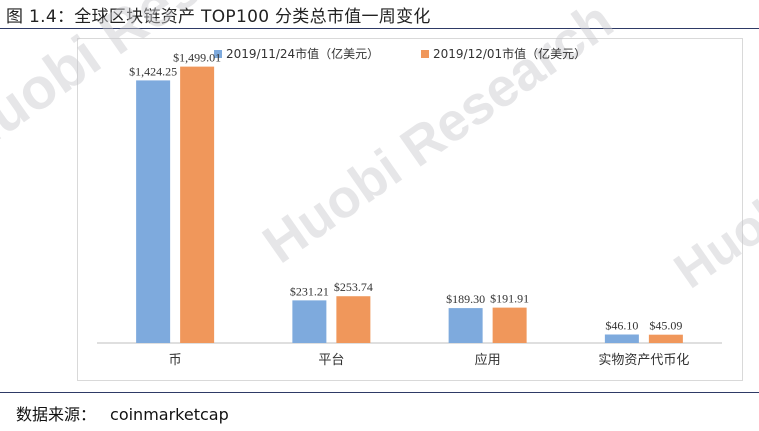 This screenshot has height=431, width=759. What do you see at coordinates (379, 28) in the screenshot?
I see `top-rule` at bounding box center [379, 28].